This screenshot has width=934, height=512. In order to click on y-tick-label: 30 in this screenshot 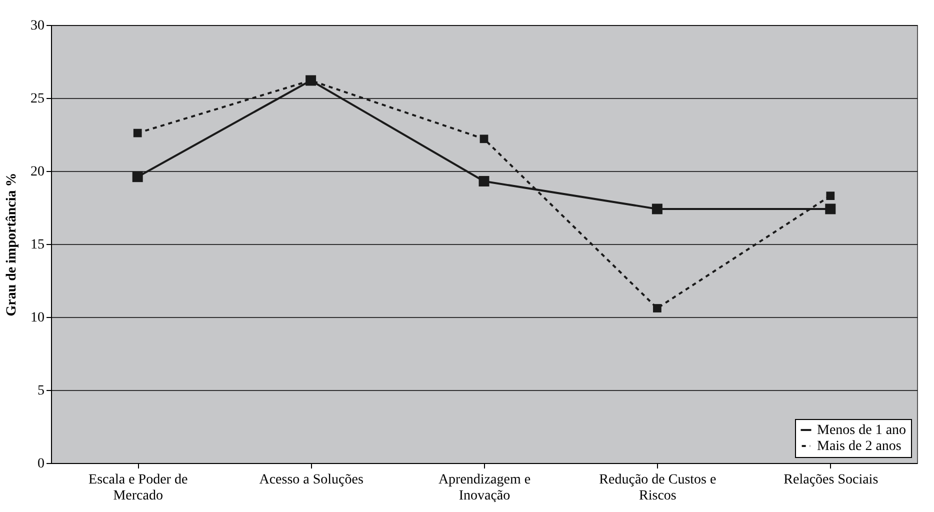, I will do `click(37, 26)`.